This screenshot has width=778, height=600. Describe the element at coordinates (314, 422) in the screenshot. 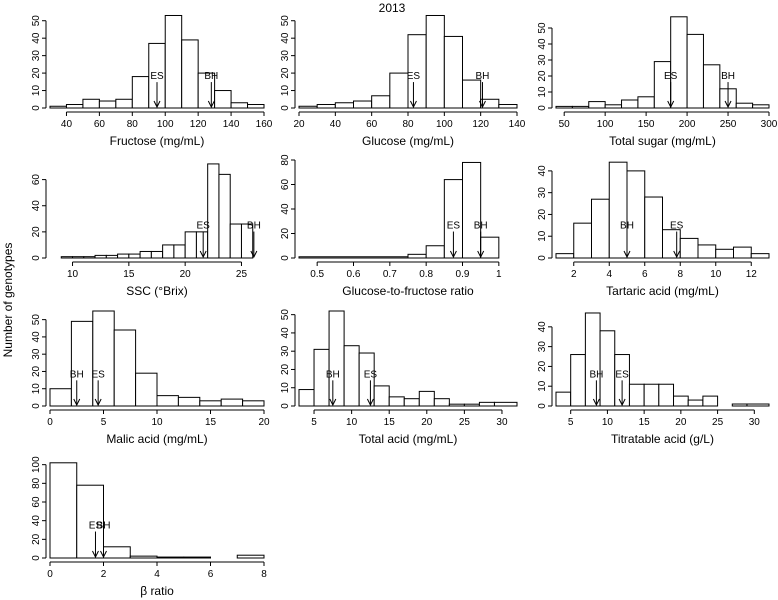

I see `x-tick-label: 5` at that location.